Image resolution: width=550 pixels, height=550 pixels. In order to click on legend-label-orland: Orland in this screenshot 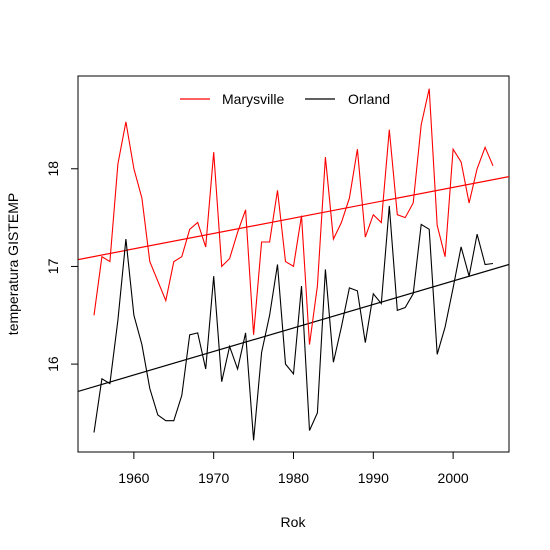, I will do `click(369, 99)`.